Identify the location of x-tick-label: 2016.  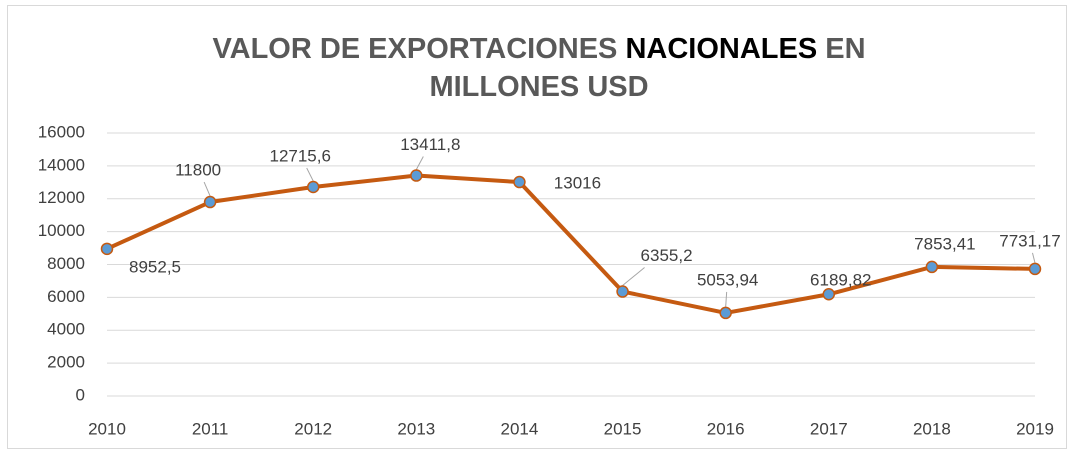
(726, 428).